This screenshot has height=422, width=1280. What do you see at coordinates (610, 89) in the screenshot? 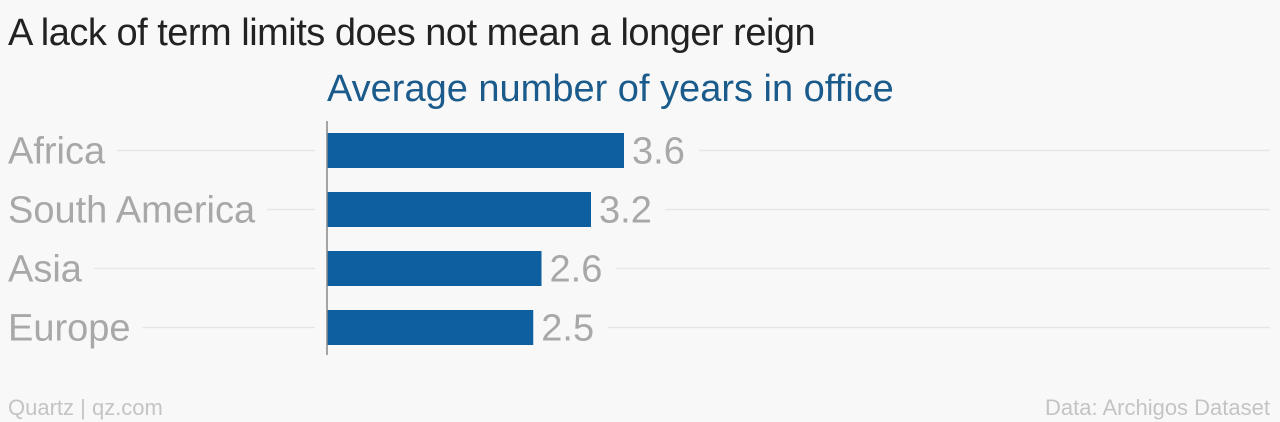
I see `chart-subtitle: Average number of years in office` at bounding box center [610, 89].